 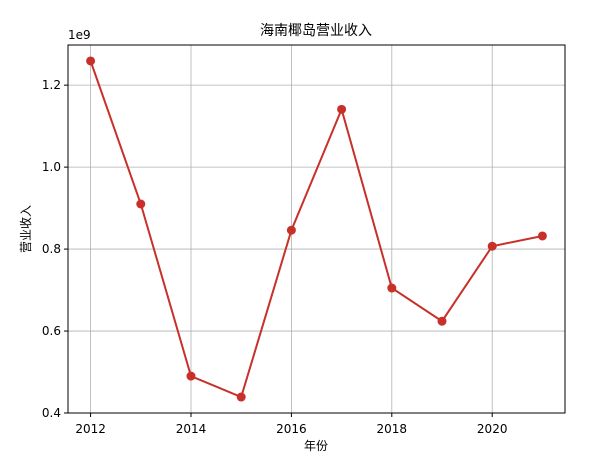 I want to click on x-tick-label: 2016, so click(x=291, y=429).